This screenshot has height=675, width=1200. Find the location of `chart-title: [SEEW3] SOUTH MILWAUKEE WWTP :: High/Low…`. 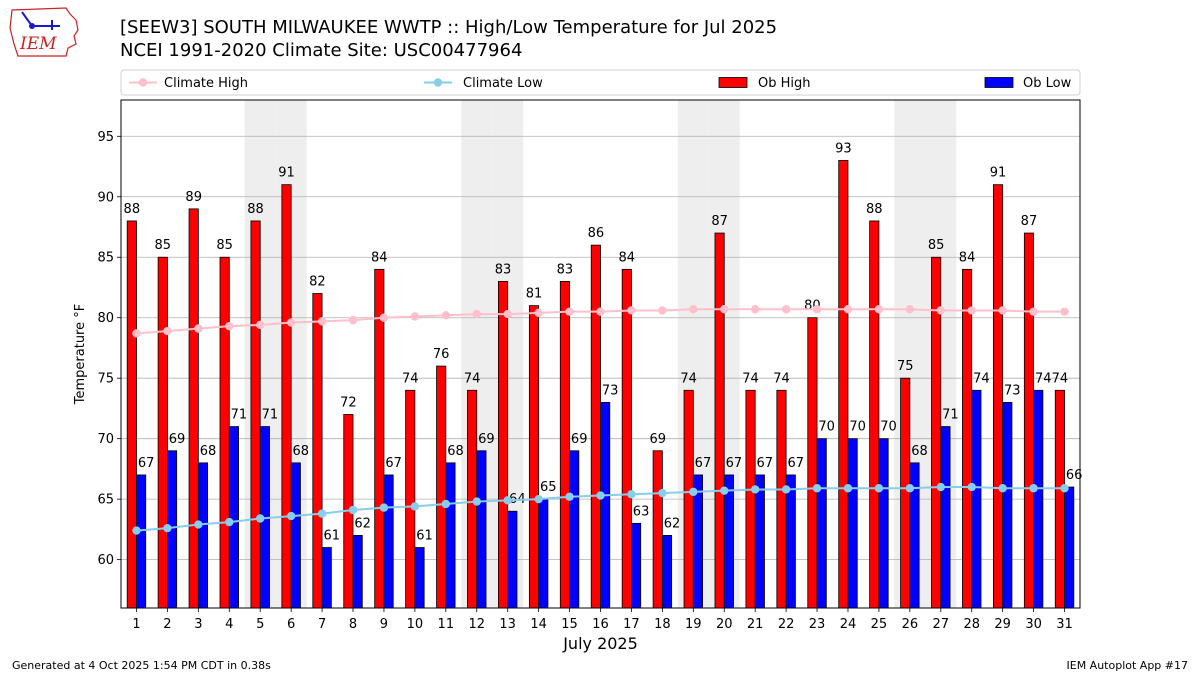

chart-title: [SEEW3] SOUTH MILWAUKEE WWTP :: High/Low… is located at coordinates (449, 27).